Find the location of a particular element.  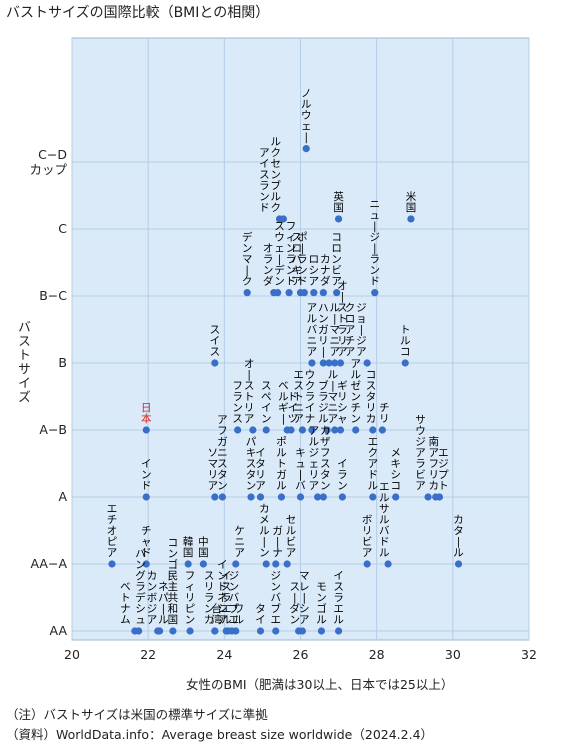

point-label: コンゴ民主共和国 is located at coordinates (173, 581).